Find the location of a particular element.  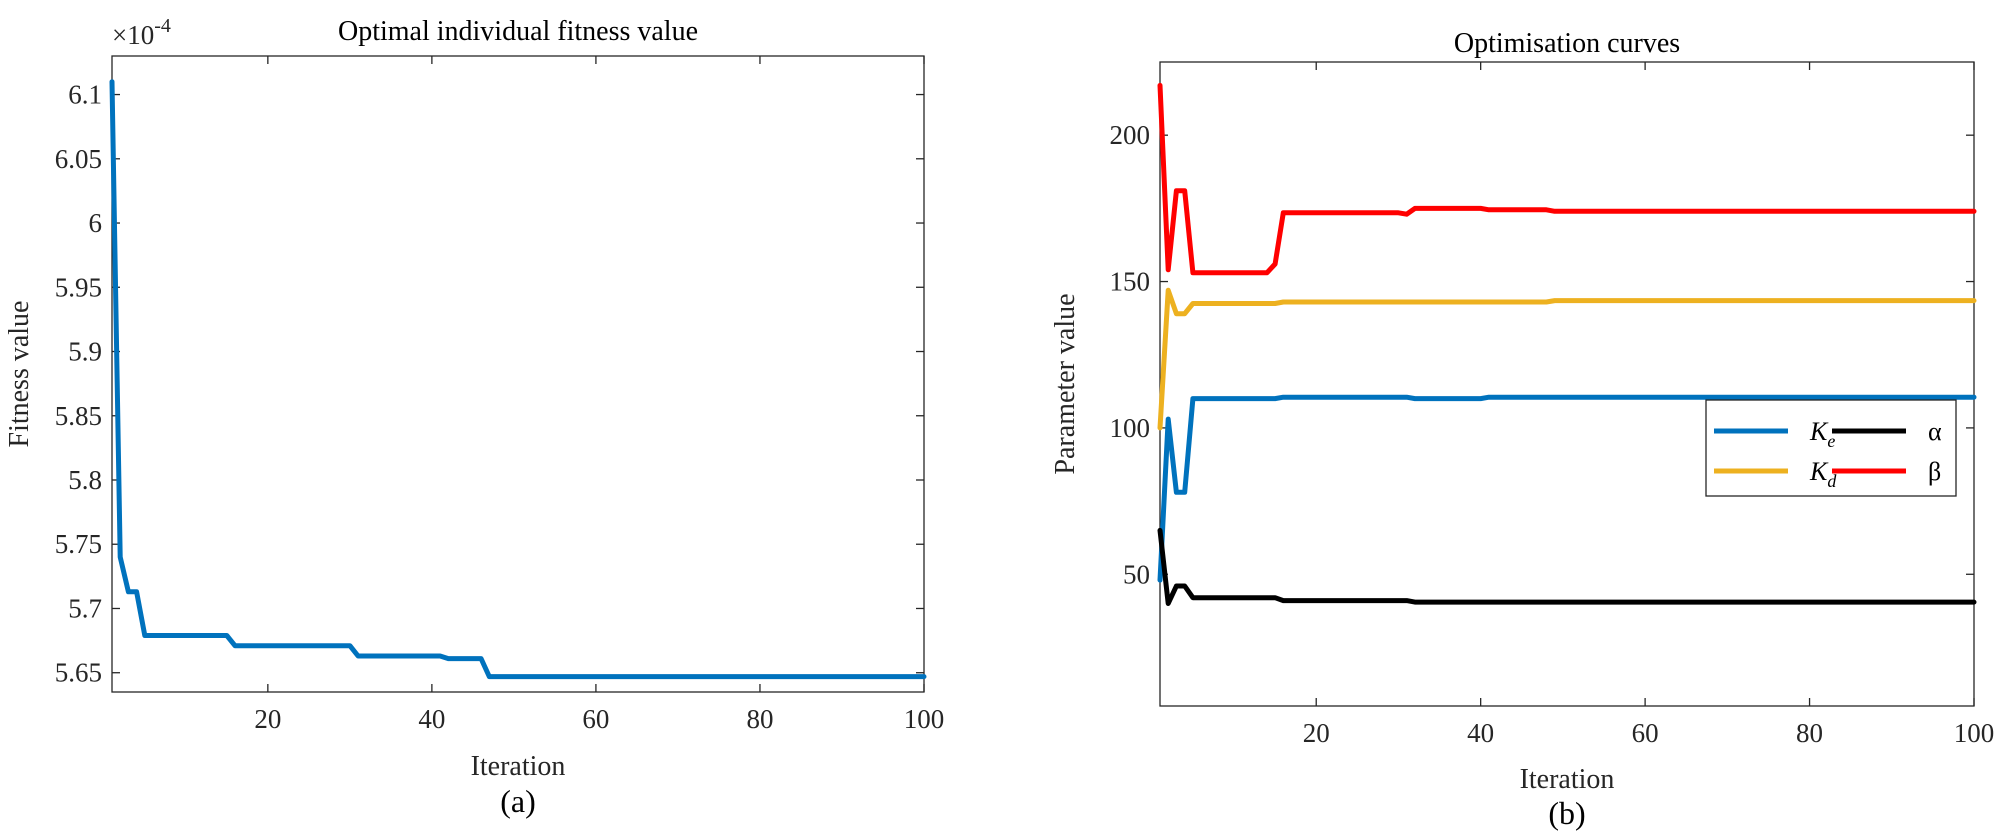

y-tick-label: 200 is located at coordinates (1130, 135).